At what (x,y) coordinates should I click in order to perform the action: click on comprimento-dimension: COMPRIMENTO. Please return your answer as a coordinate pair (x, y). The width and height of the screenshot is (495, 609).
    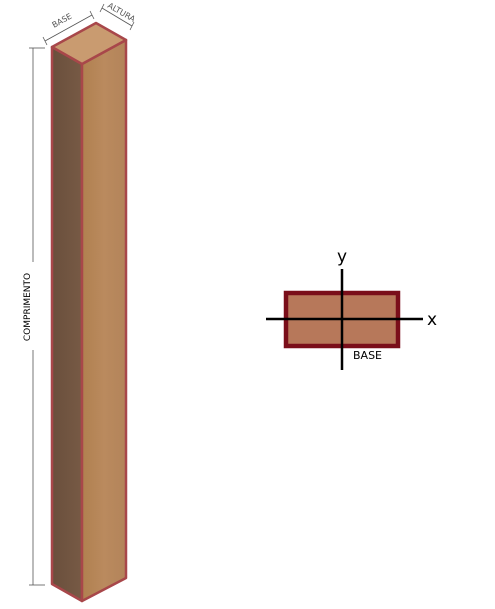
    Looking at the image, I should click on (32, 316).